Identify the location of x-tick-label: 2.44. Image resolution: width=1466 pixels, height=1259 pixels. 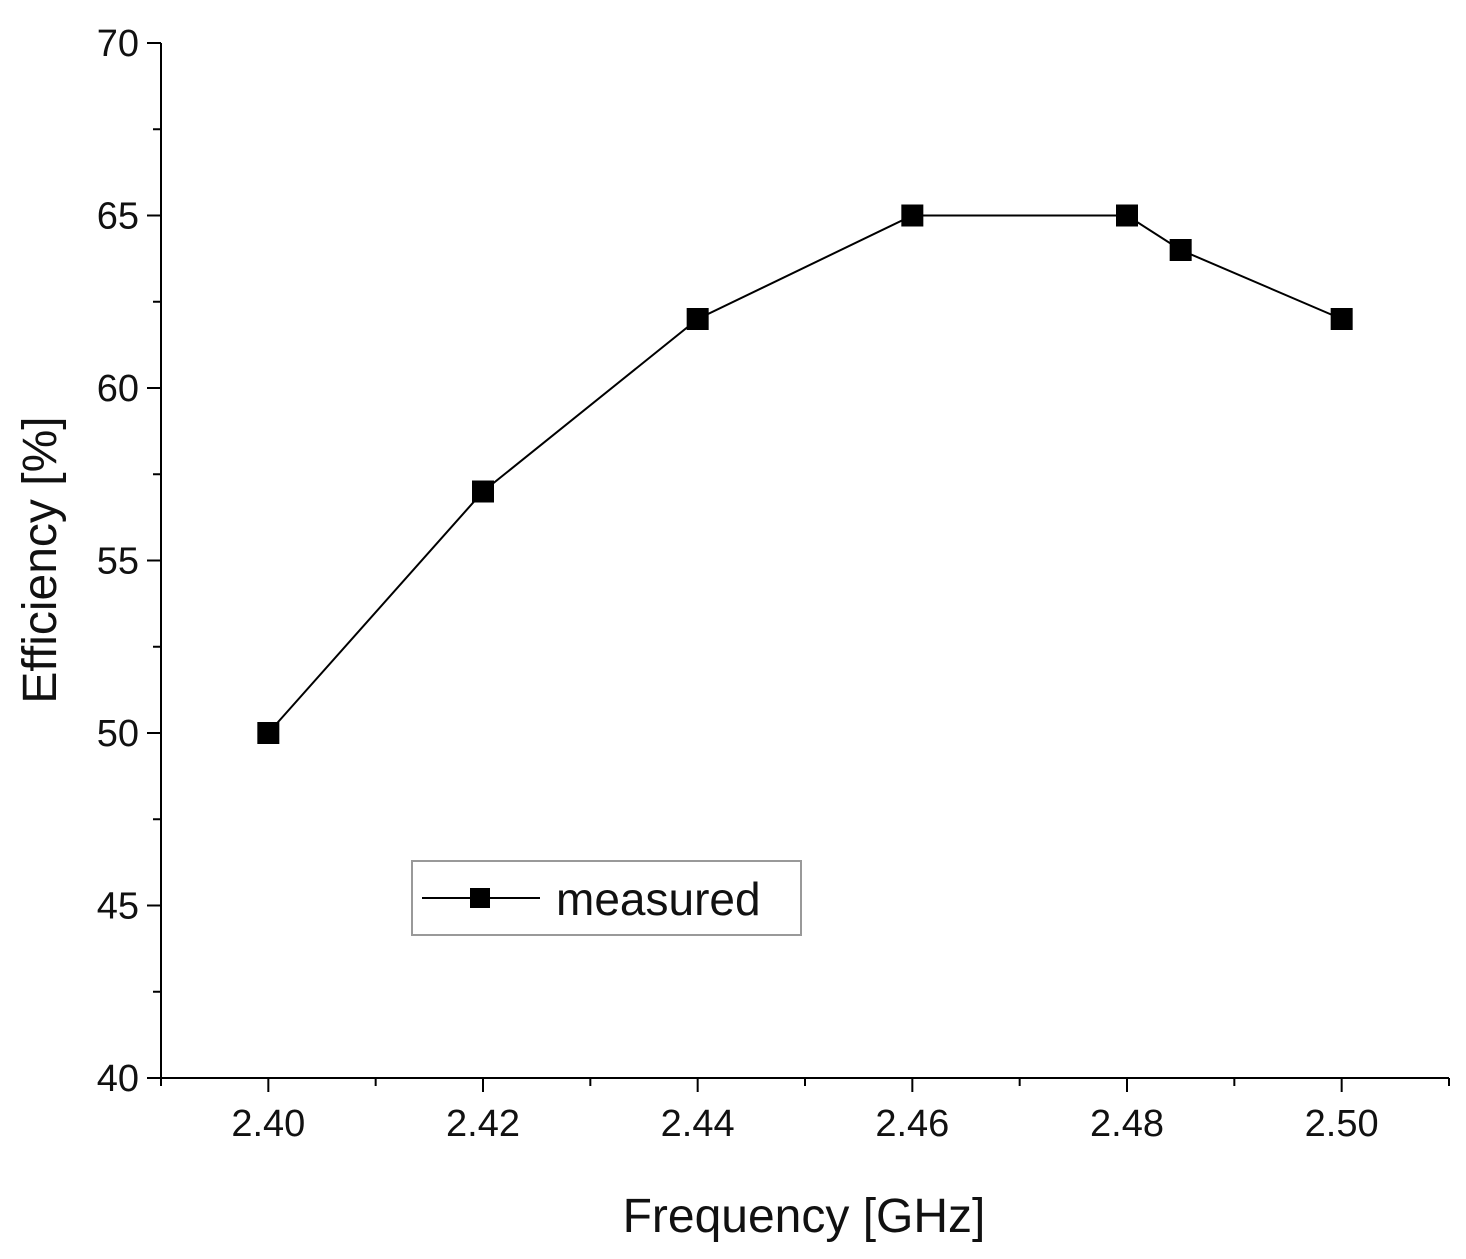
(698, 1124).